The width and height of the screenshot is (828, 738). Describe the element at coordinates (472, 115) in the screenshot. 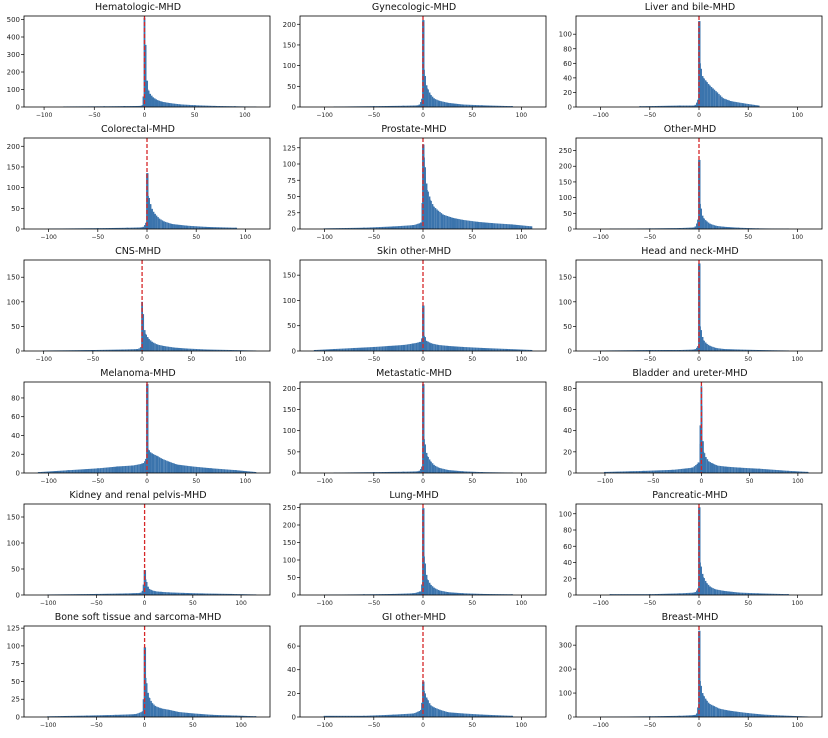

I see `x-tick-label: 50` at that location.